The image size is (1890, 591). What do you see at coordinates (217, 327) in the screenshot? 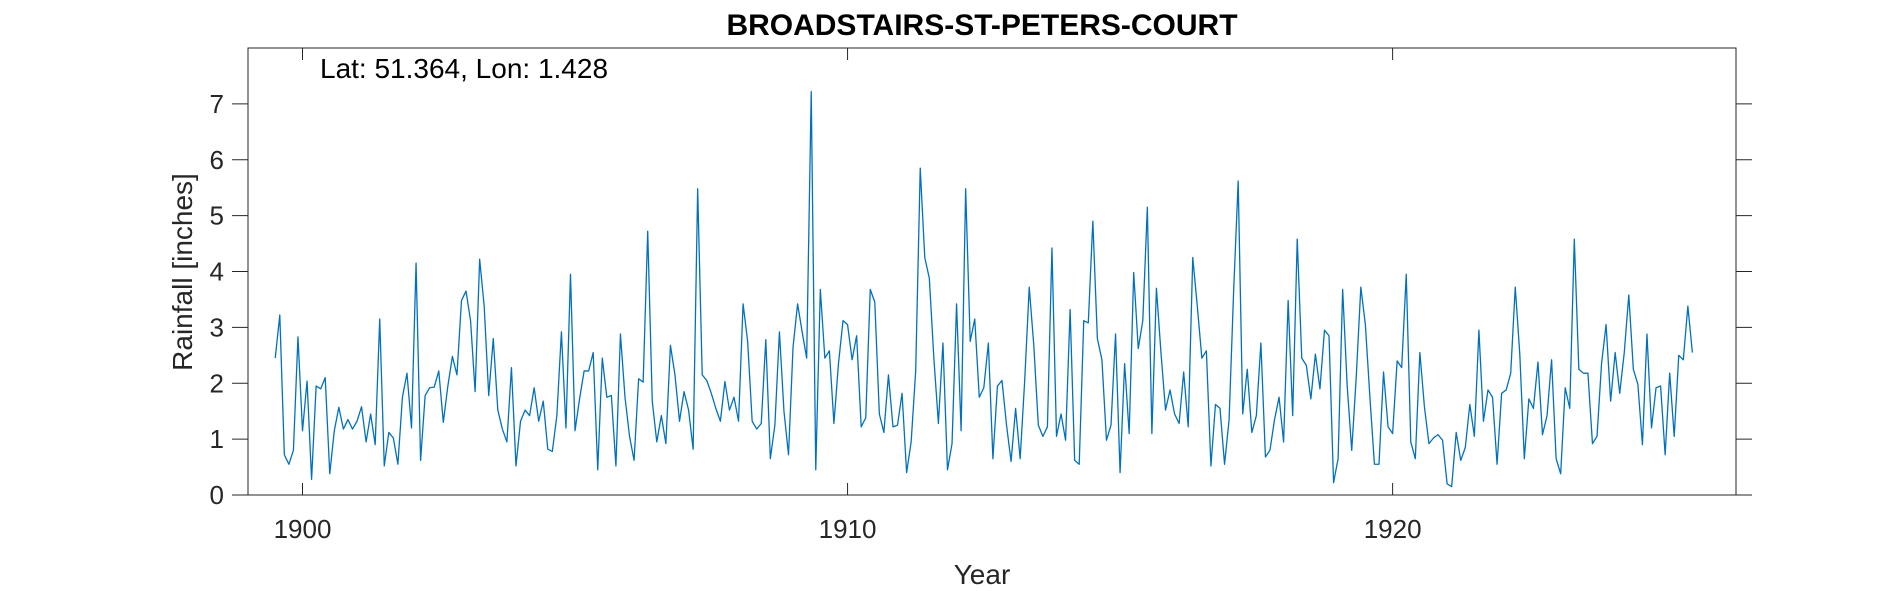
I see `y-tick-label: 3` at bounding box center [217, 327].